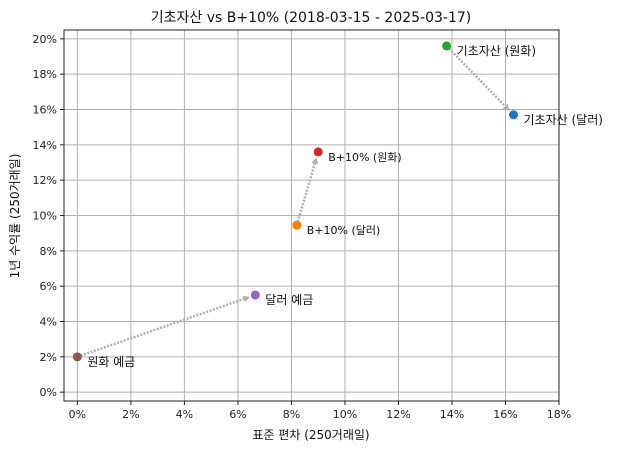  Describe the element at coordinates (563, 120) in the screenshot. I see `point-label: 기초자산 (달러)` at that location.